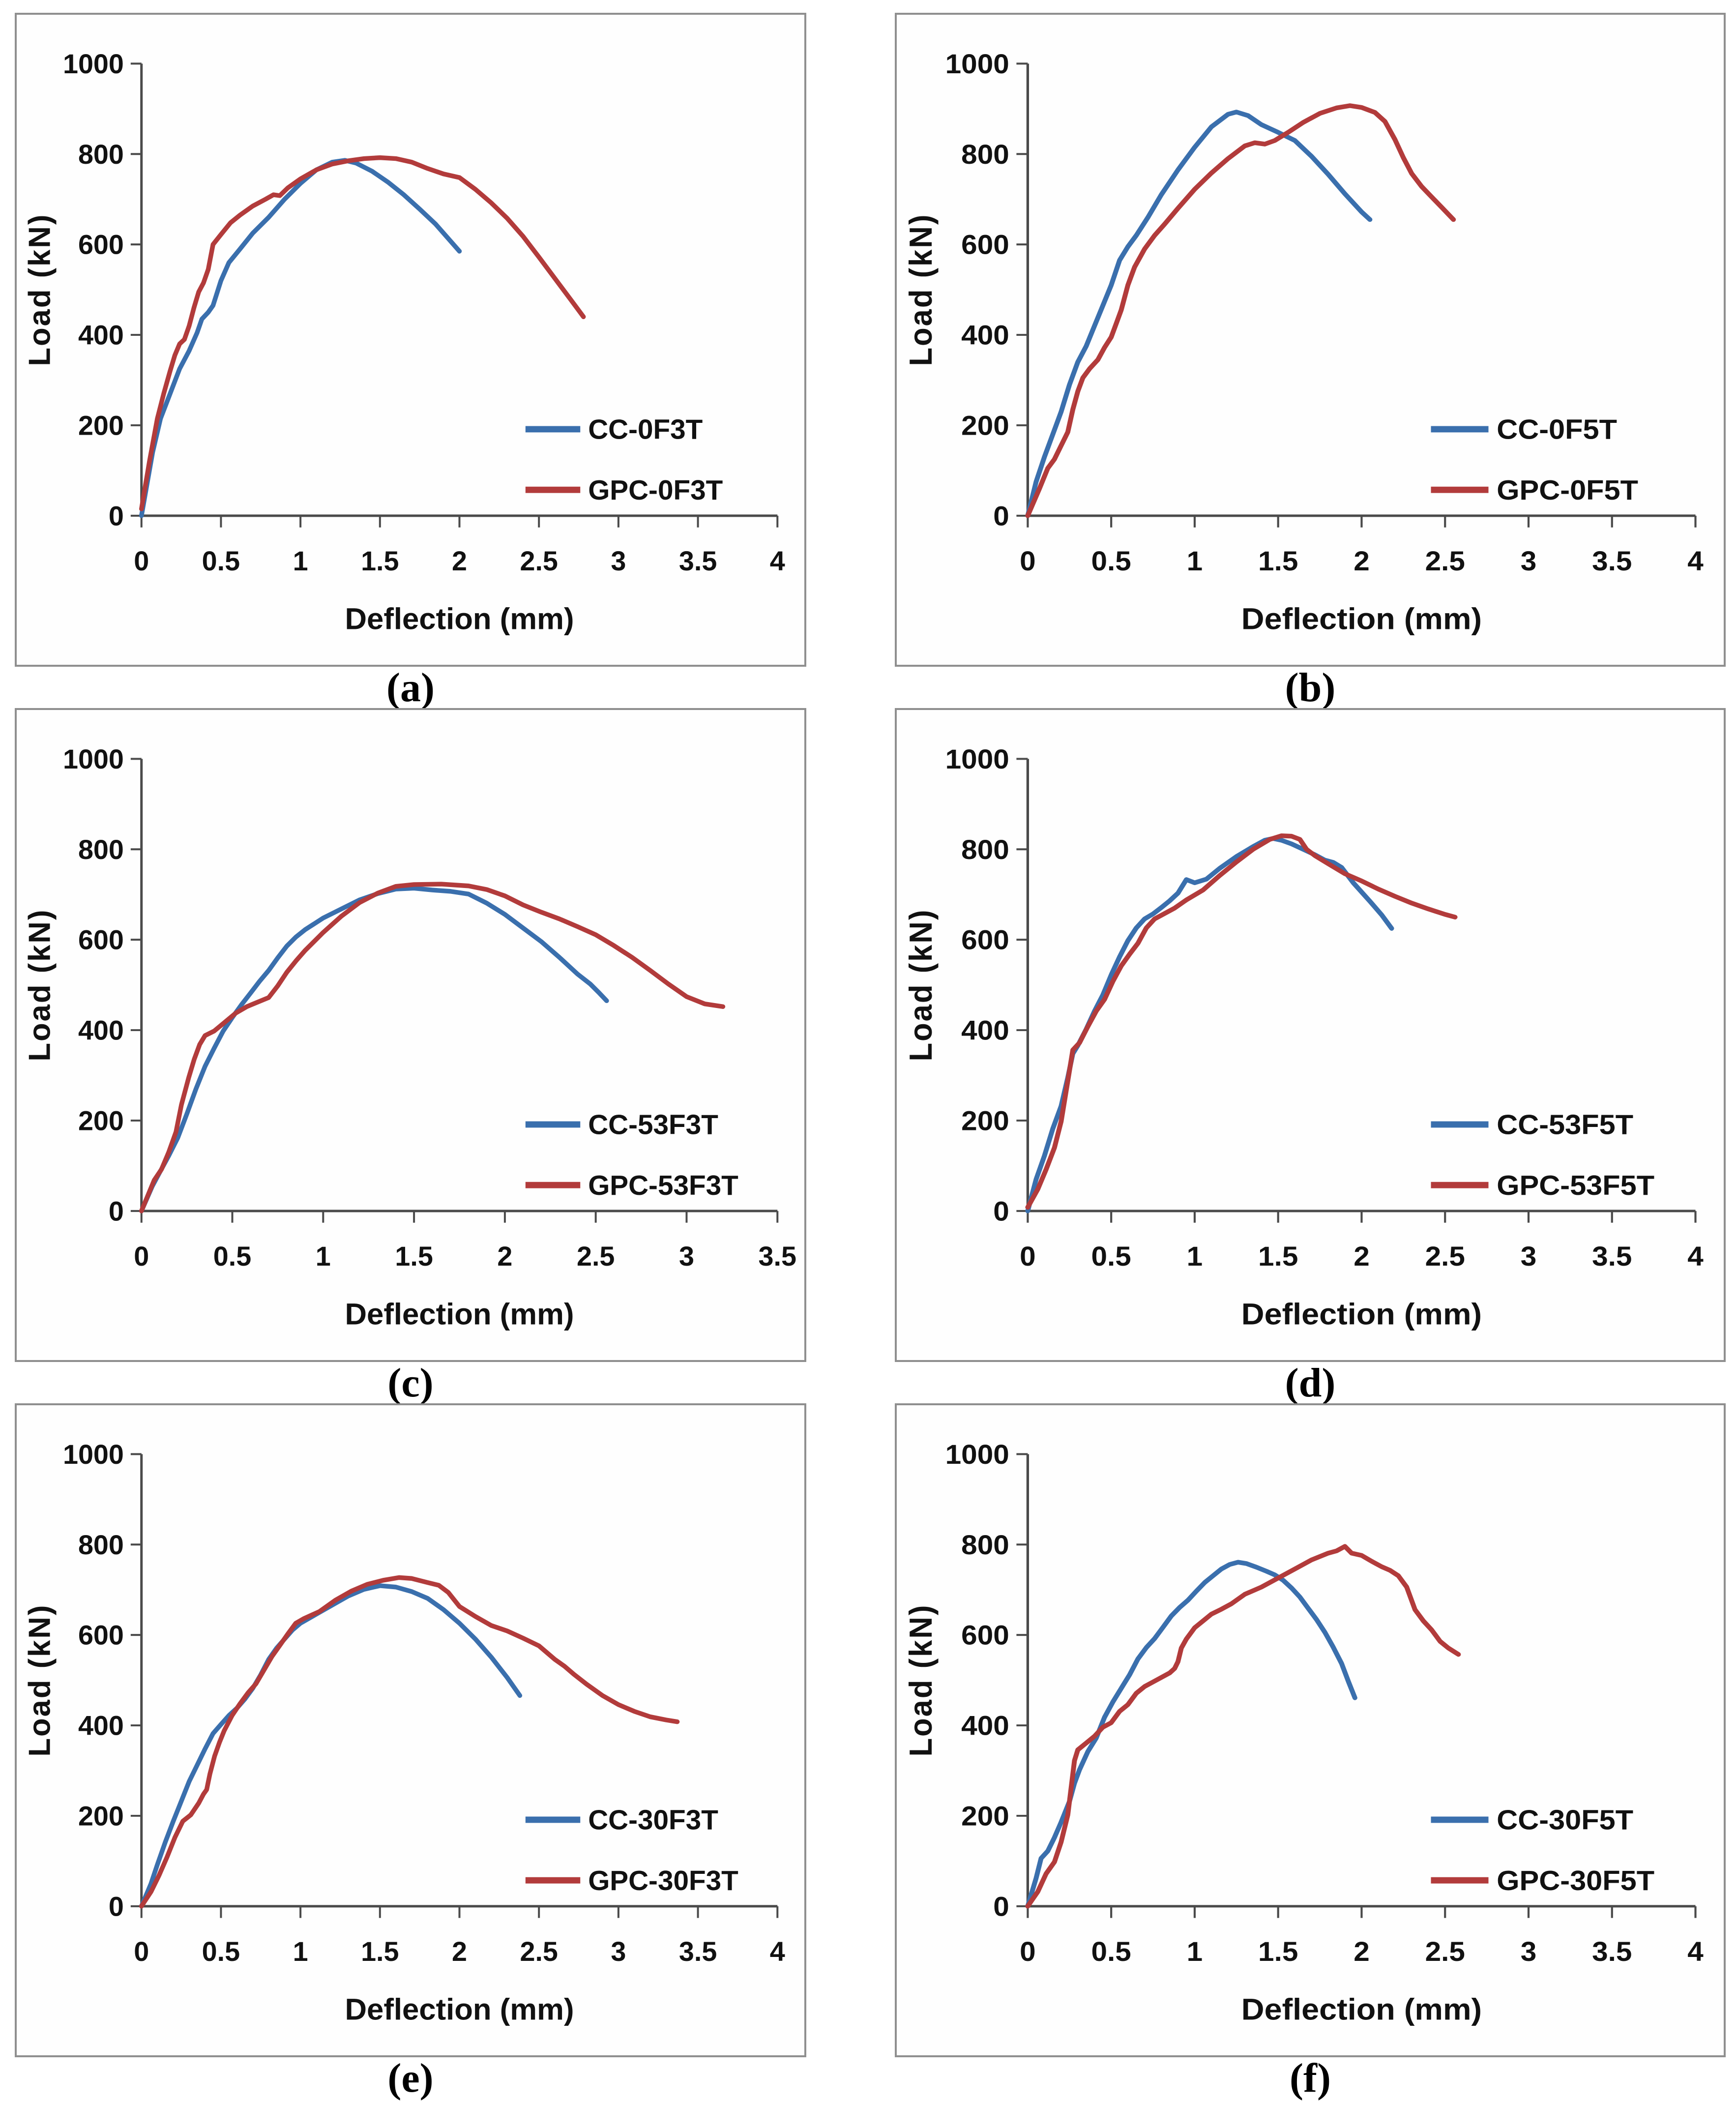 Image resolution: width=1736 pixels, height=2102 pixels. Describe the element at coordinates (410, 2078) in the screenshot. I see `panel-label-e: (e)` at that location.